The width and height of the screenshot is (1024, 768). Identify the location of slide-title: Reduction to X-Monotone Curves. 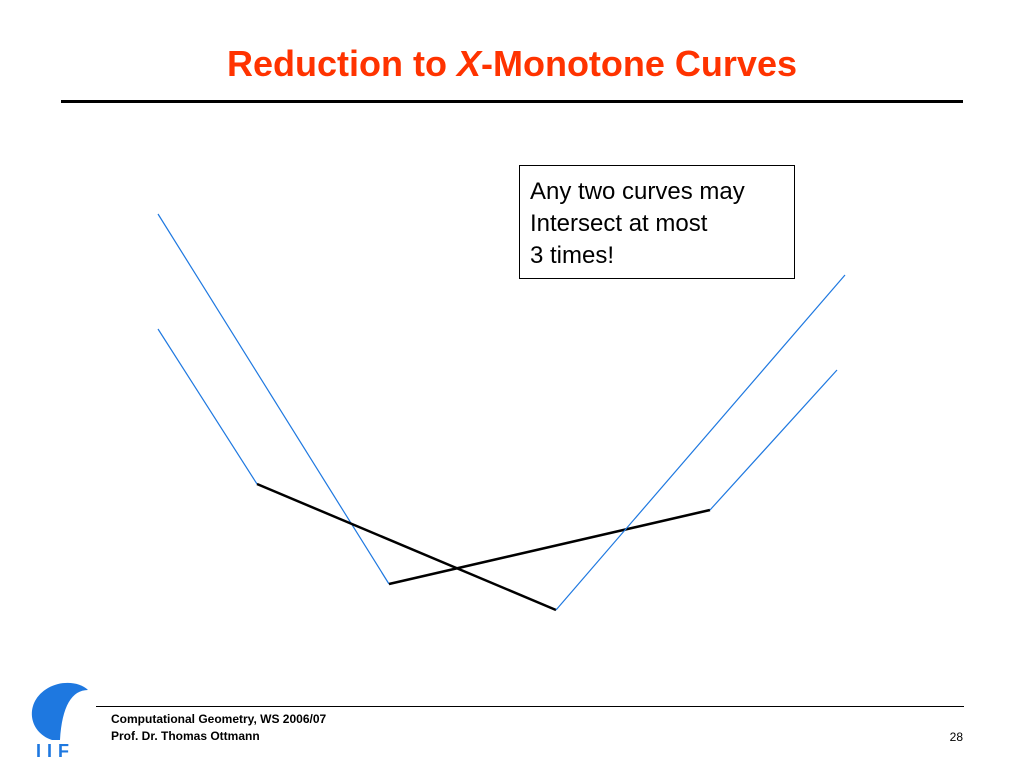
(512, 64).